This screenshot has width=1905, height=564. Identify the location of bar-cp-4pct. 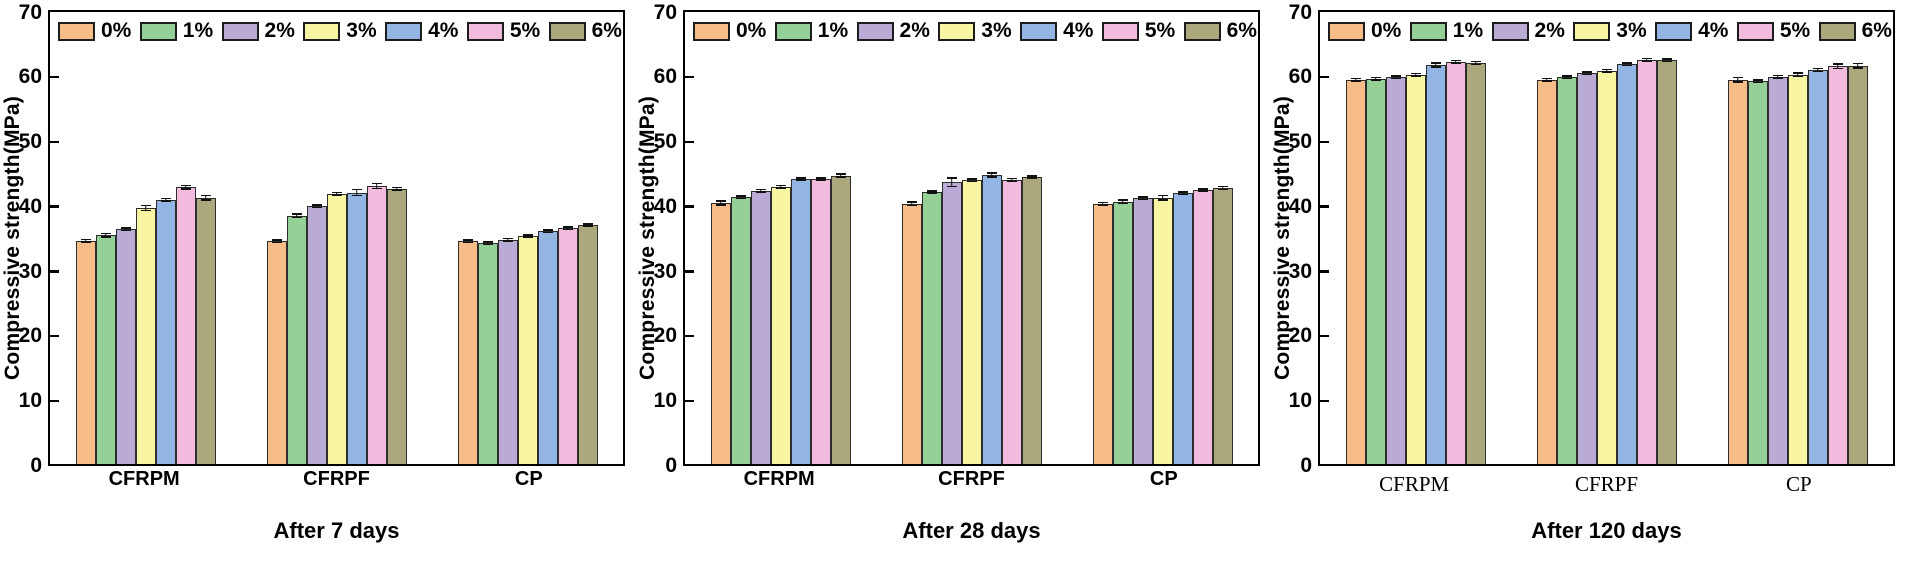
(1817, 265).